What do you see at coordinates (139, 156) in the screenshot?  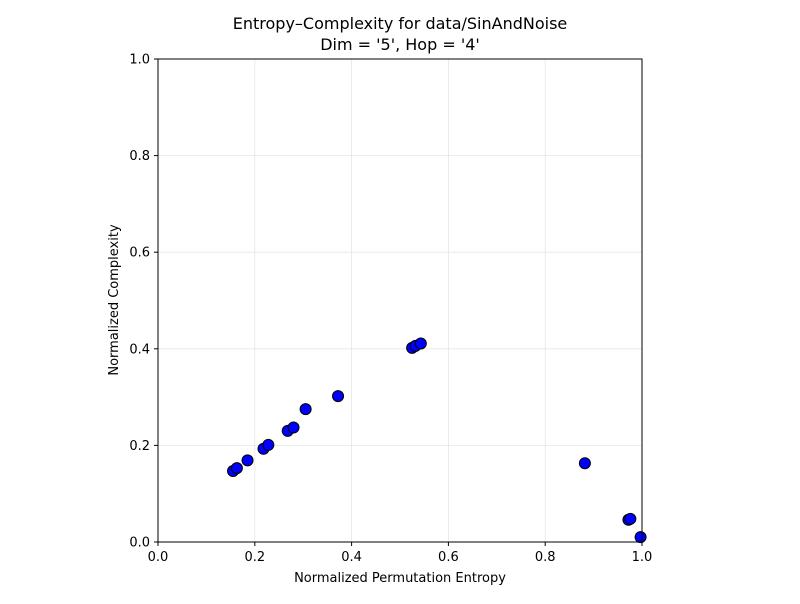 I see `y-tick-label: 0.8` at bounding box center [139, 156].